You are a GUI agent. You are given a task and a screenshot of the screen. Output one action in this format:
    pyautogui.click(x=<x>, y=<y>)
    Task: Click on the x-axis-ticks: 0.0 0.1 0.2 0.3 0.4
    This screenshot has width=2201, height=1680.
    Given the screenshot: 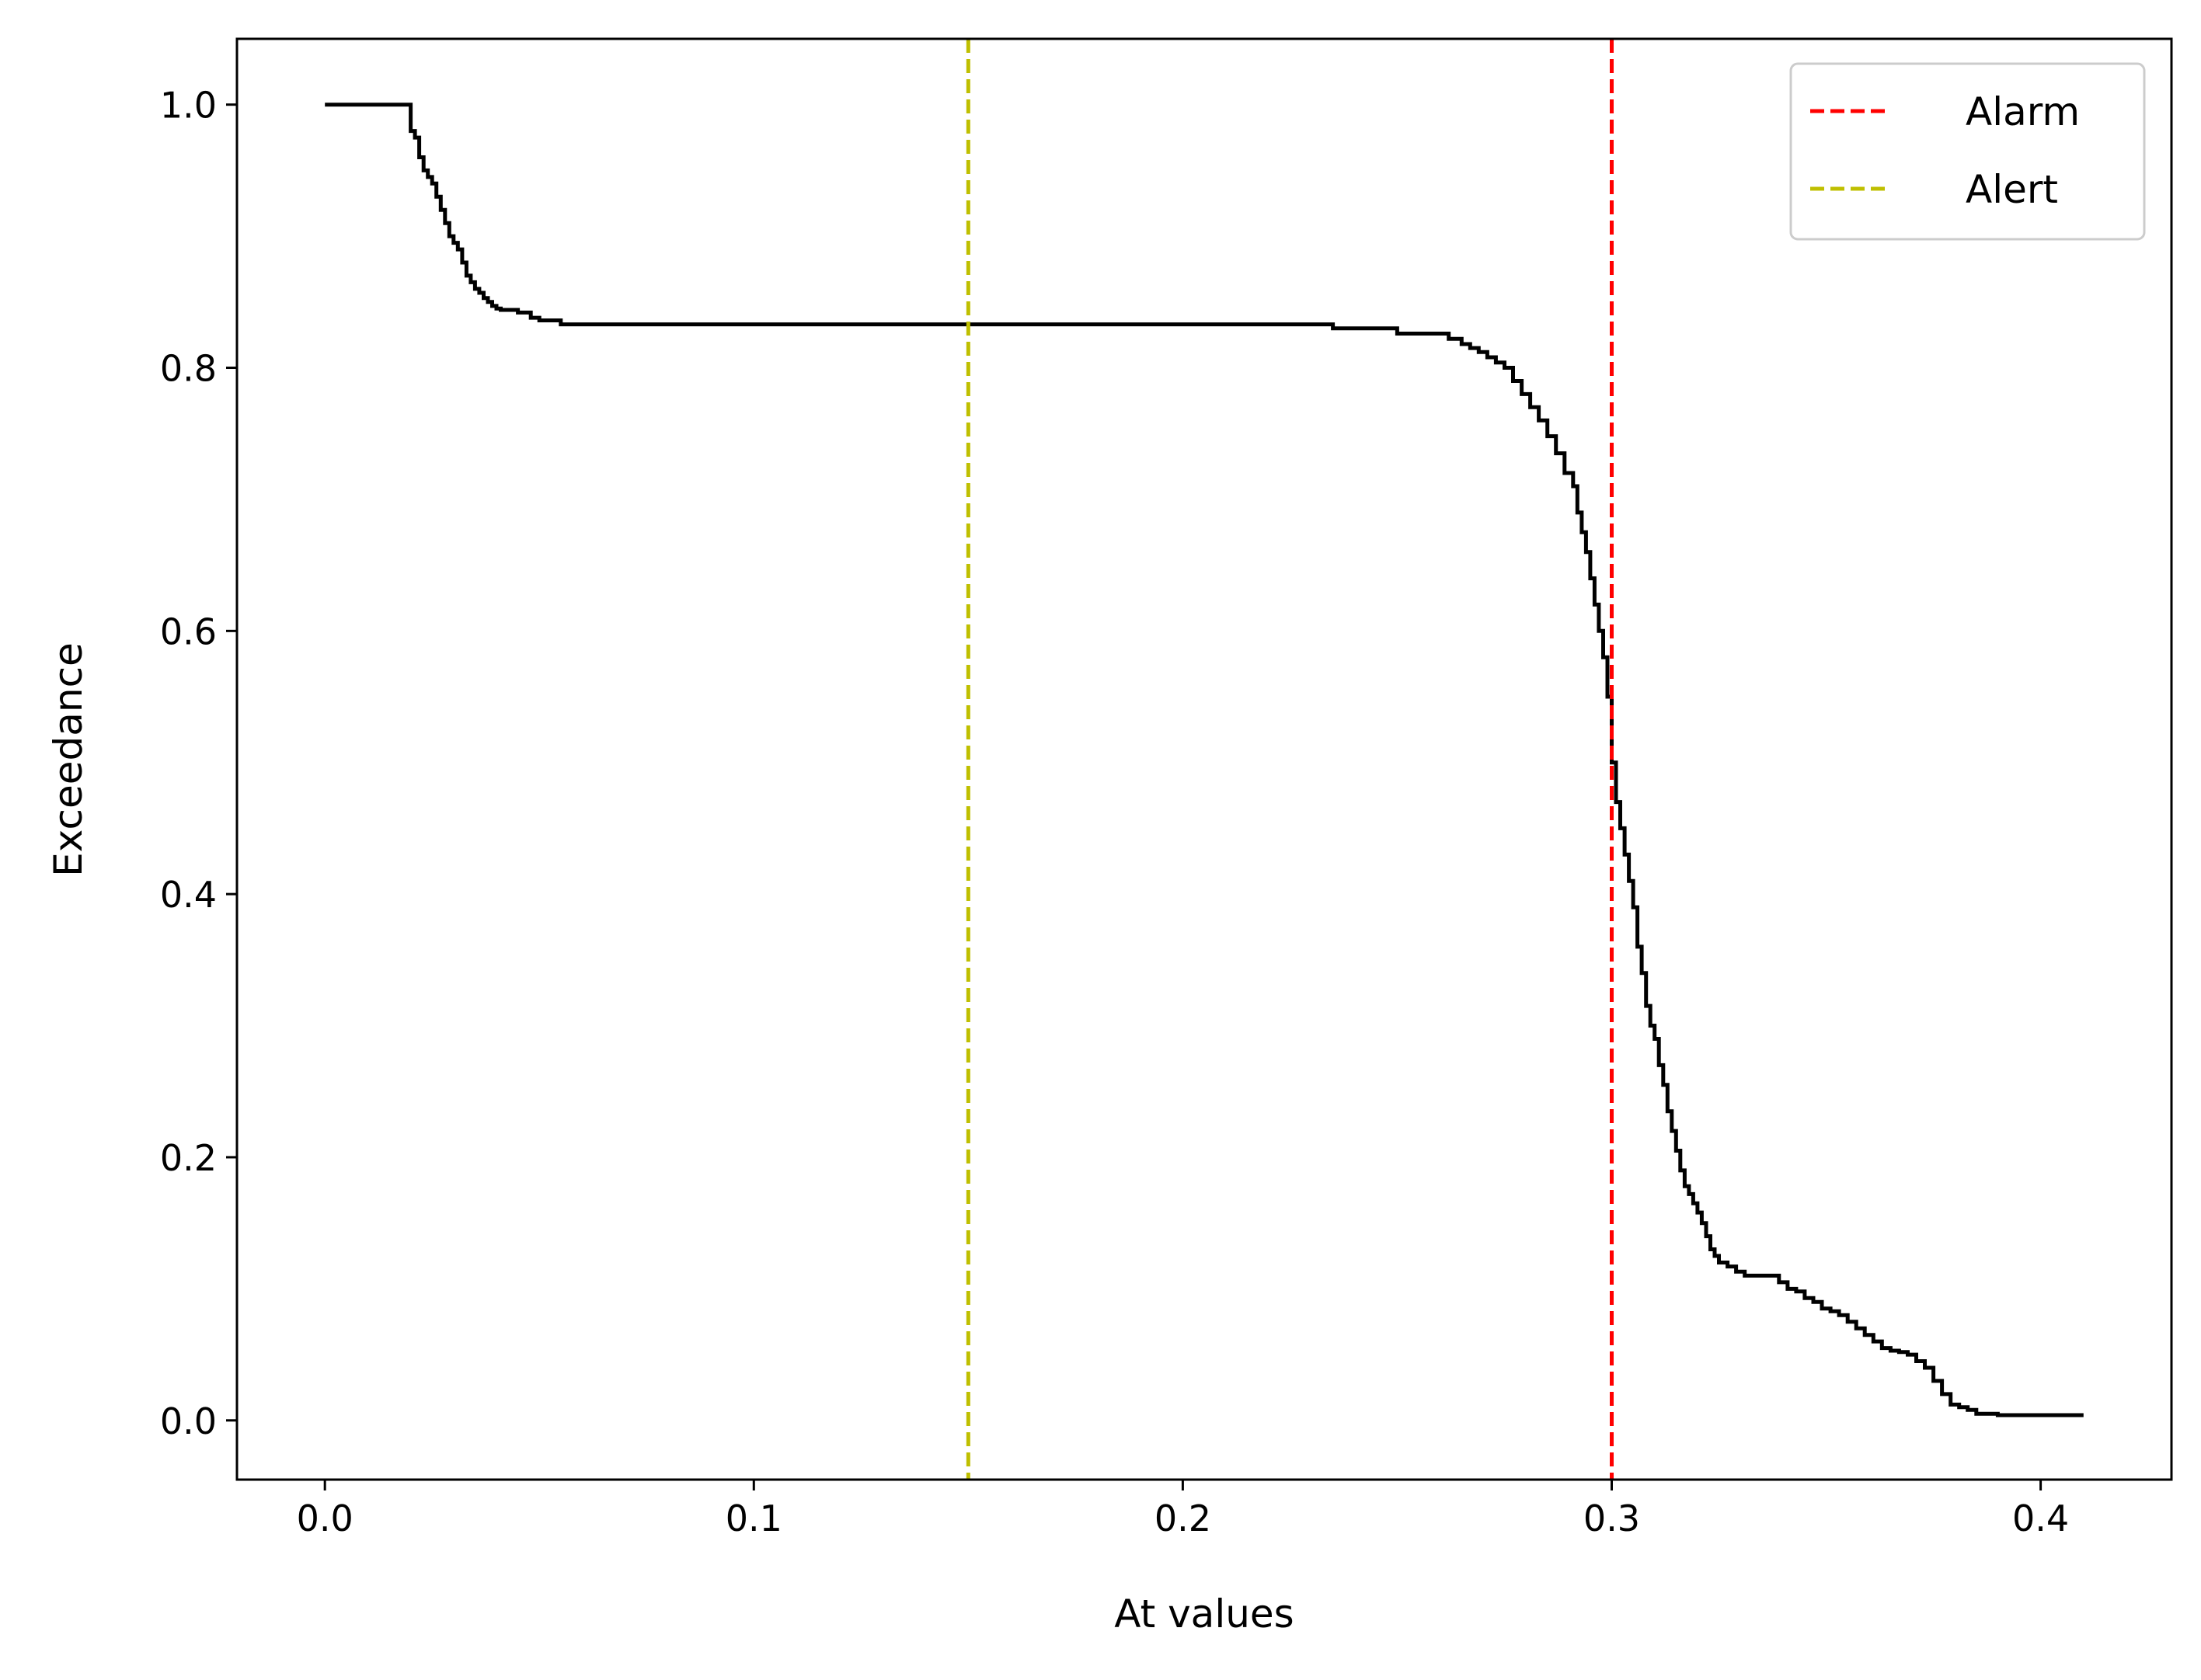 What is the action you would take?
    pyautogui.click(x=1183, y=1509)
    